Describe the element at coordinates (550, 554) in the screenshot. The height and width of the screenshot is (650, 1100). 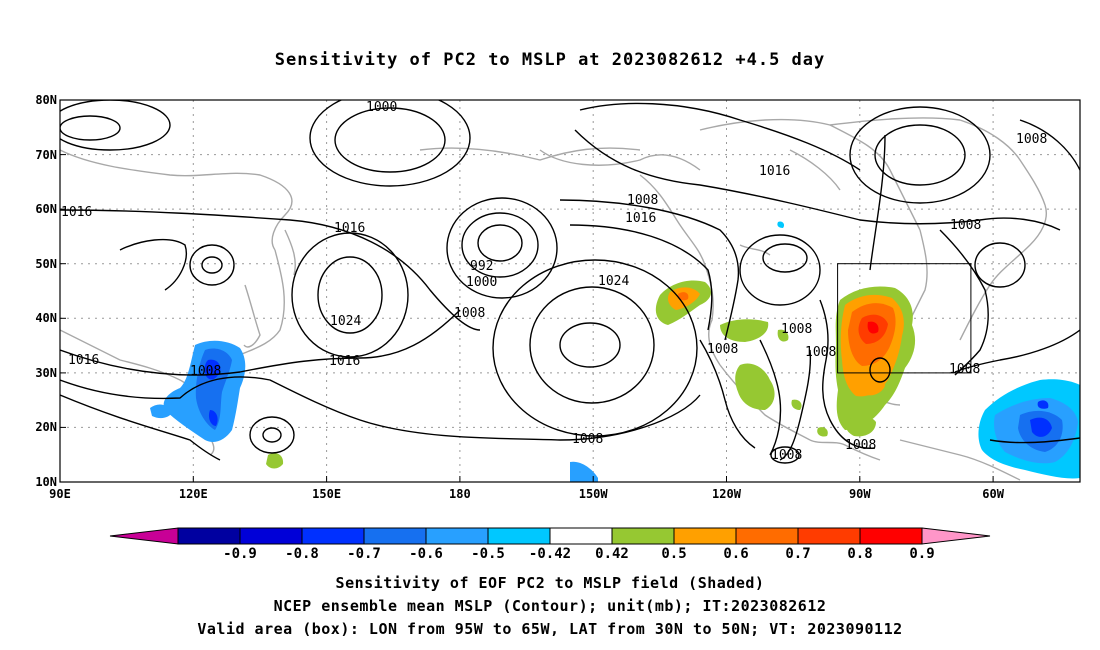
I see `colorbar-label: -0.42` at that location.